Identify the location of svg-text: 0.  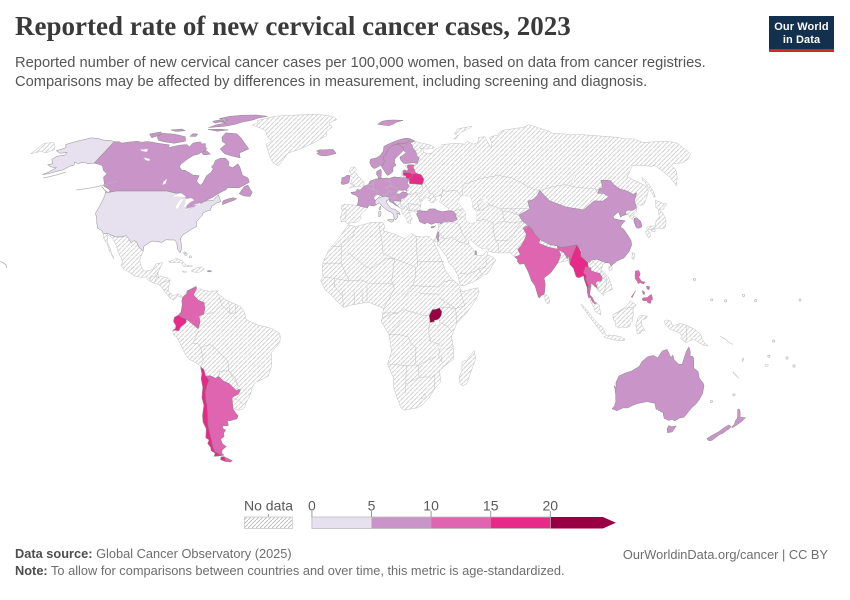
(312, 506).